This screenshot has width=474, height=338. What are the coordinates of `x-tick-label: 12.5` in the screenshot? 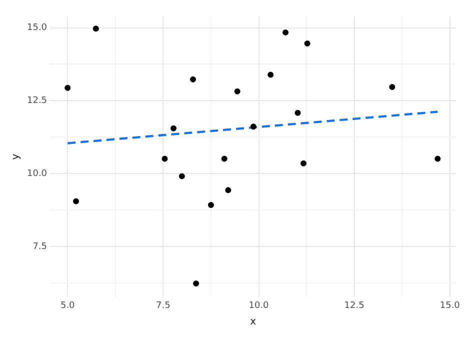 It's located at (354, 305).